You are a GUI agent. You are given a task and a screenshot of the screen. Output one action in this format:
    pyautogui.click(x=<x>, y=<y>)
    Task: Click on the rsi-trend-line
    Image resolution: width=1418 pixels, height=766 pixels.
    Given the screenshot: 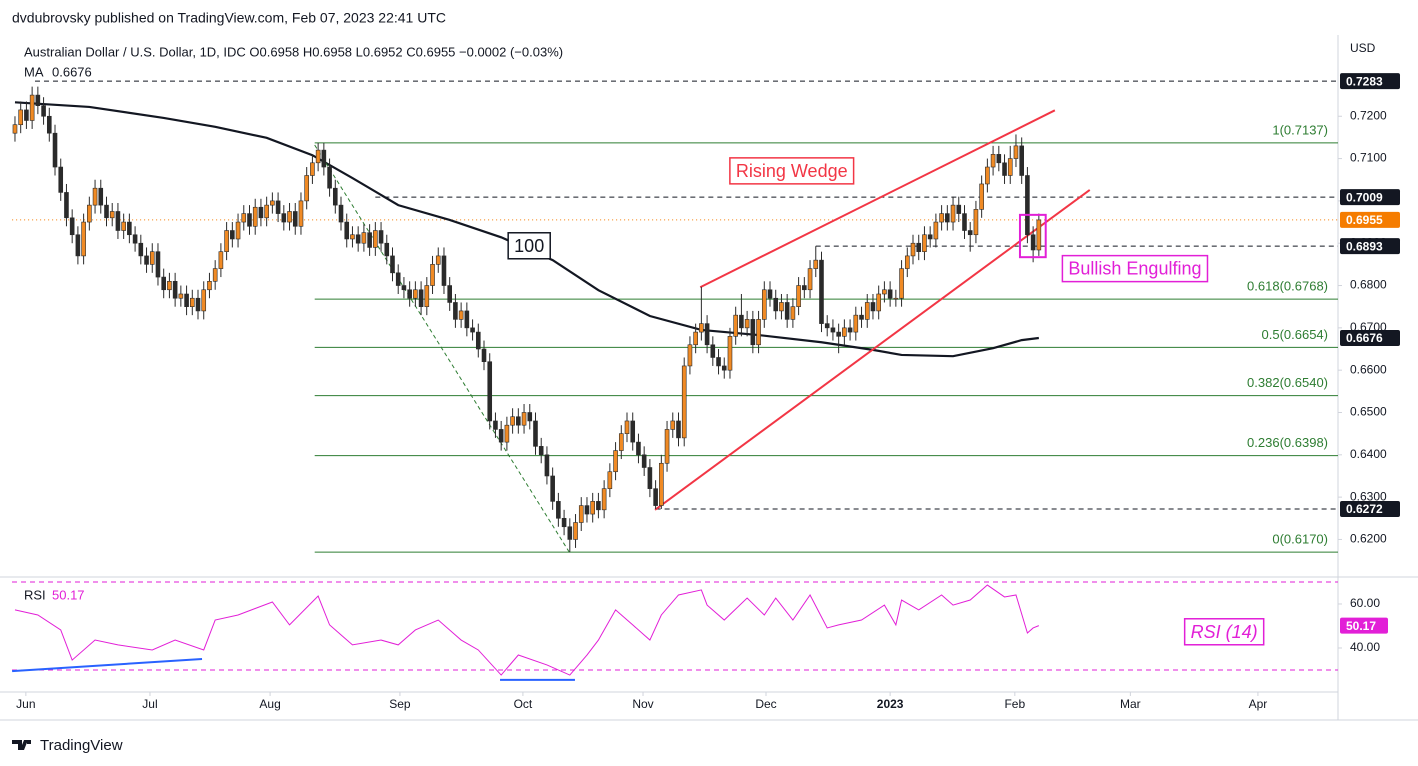 What is the action you would take?
    pyautogui.click(x=107, y=665)
    